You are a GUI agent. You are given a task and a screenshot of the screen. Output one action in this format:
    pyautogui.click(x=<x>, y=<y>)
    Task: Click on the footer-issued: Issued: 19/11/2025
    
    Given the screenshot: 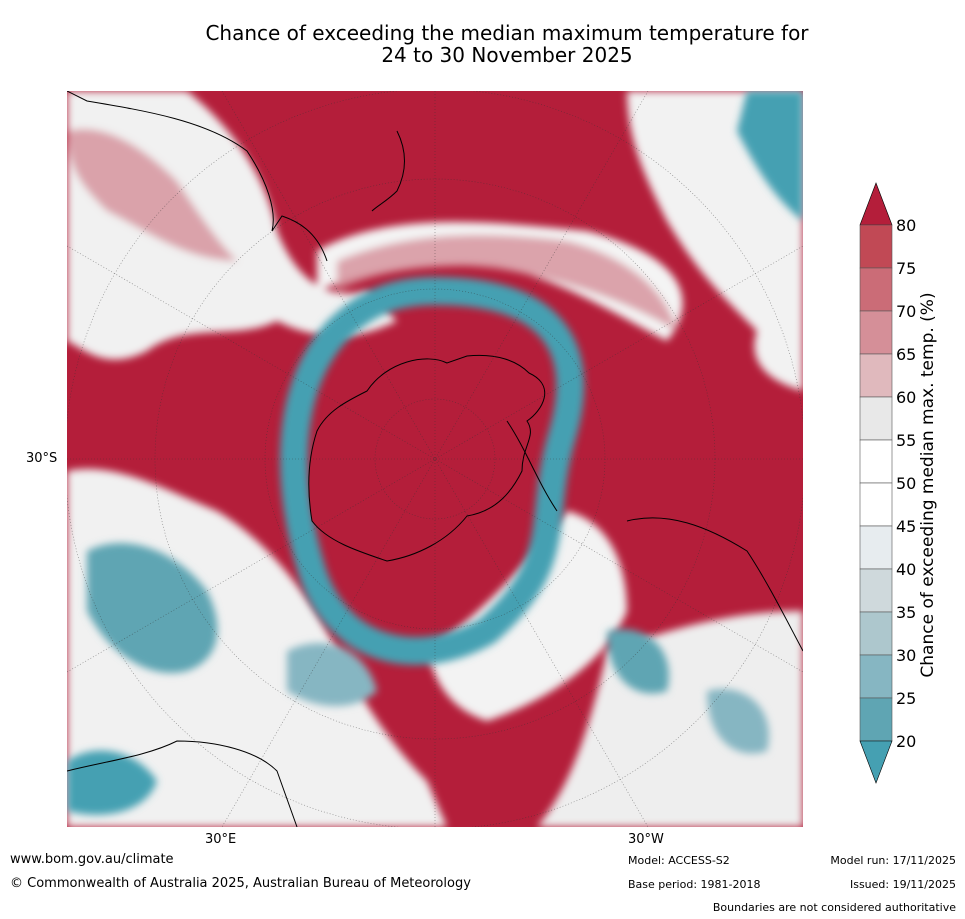 What is the action you would take?
    pyautogui.click(x=902, y=884)
    